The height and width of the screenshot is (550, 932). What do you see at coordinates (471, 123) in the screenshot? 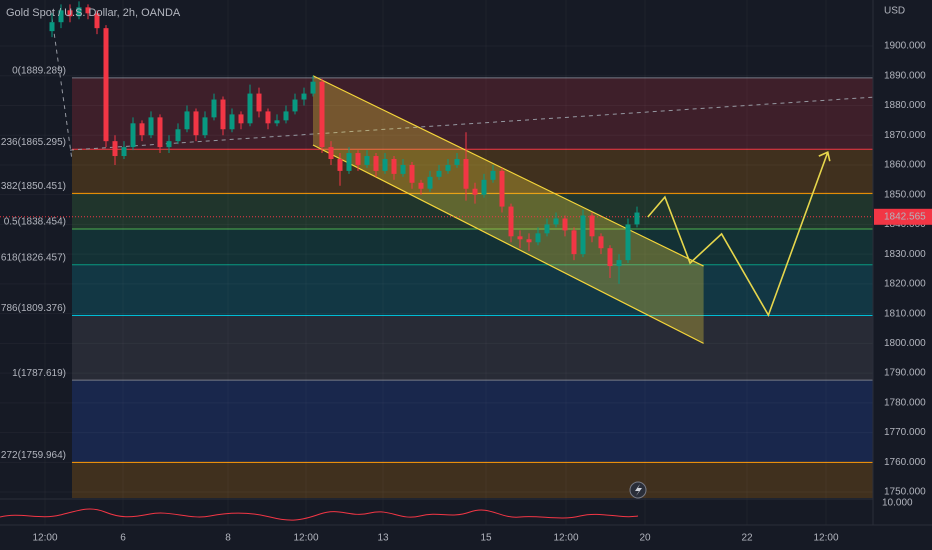
I see `trendline` at bounding box center [471, 123].